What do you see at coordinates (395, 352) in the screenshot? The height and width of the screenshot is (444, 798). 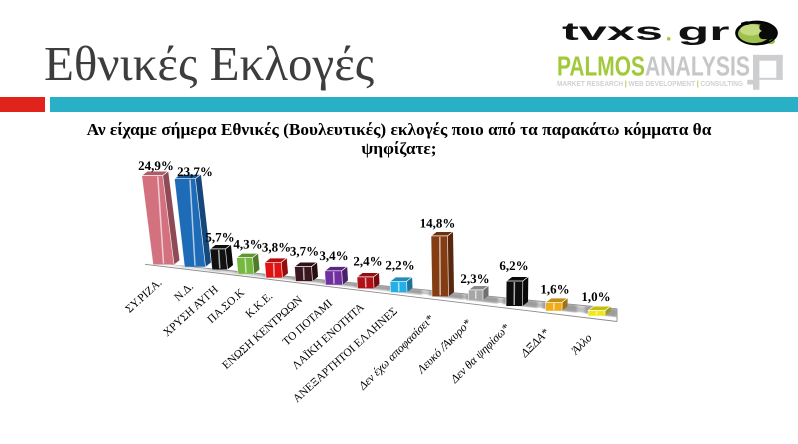 I see `svg-text: Δεν έχω αποφασίσει*` at bounding box center [395, 352].